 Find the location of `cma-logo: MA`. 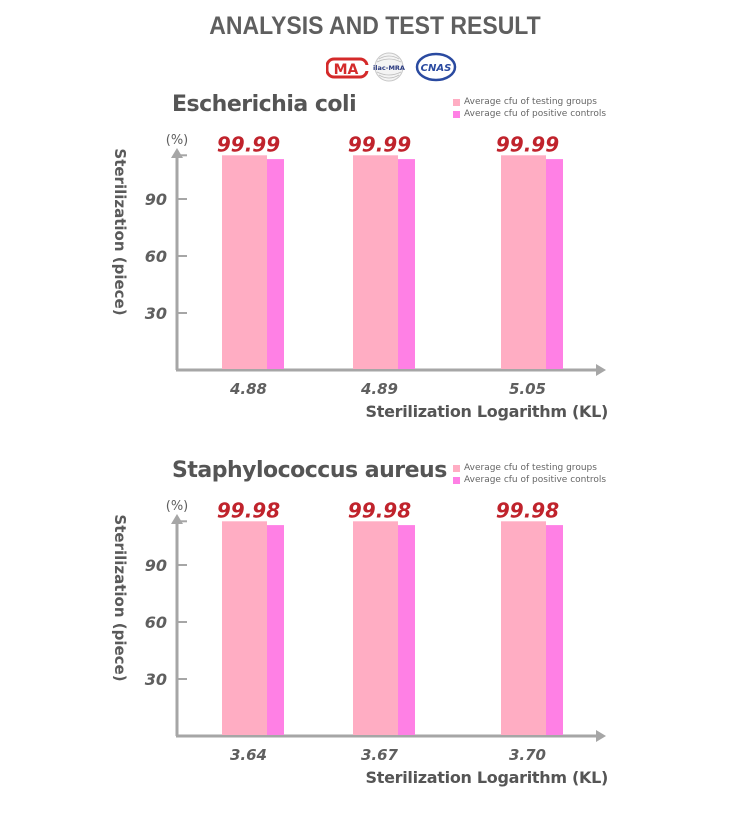

cma-logo: MA is located at coordinates (347, 68).